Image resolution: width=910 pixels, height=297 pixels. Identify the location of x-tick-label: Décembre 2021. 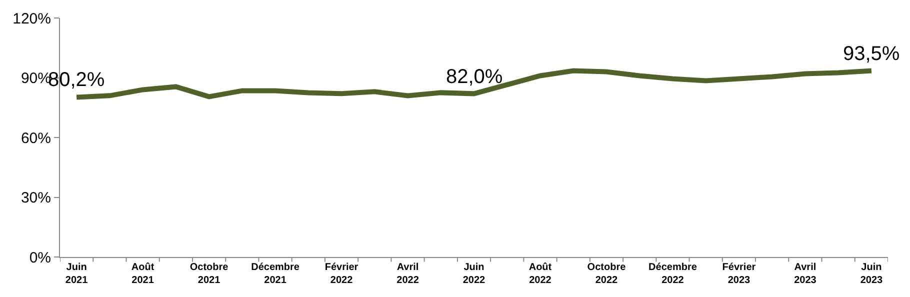
(275, 274).